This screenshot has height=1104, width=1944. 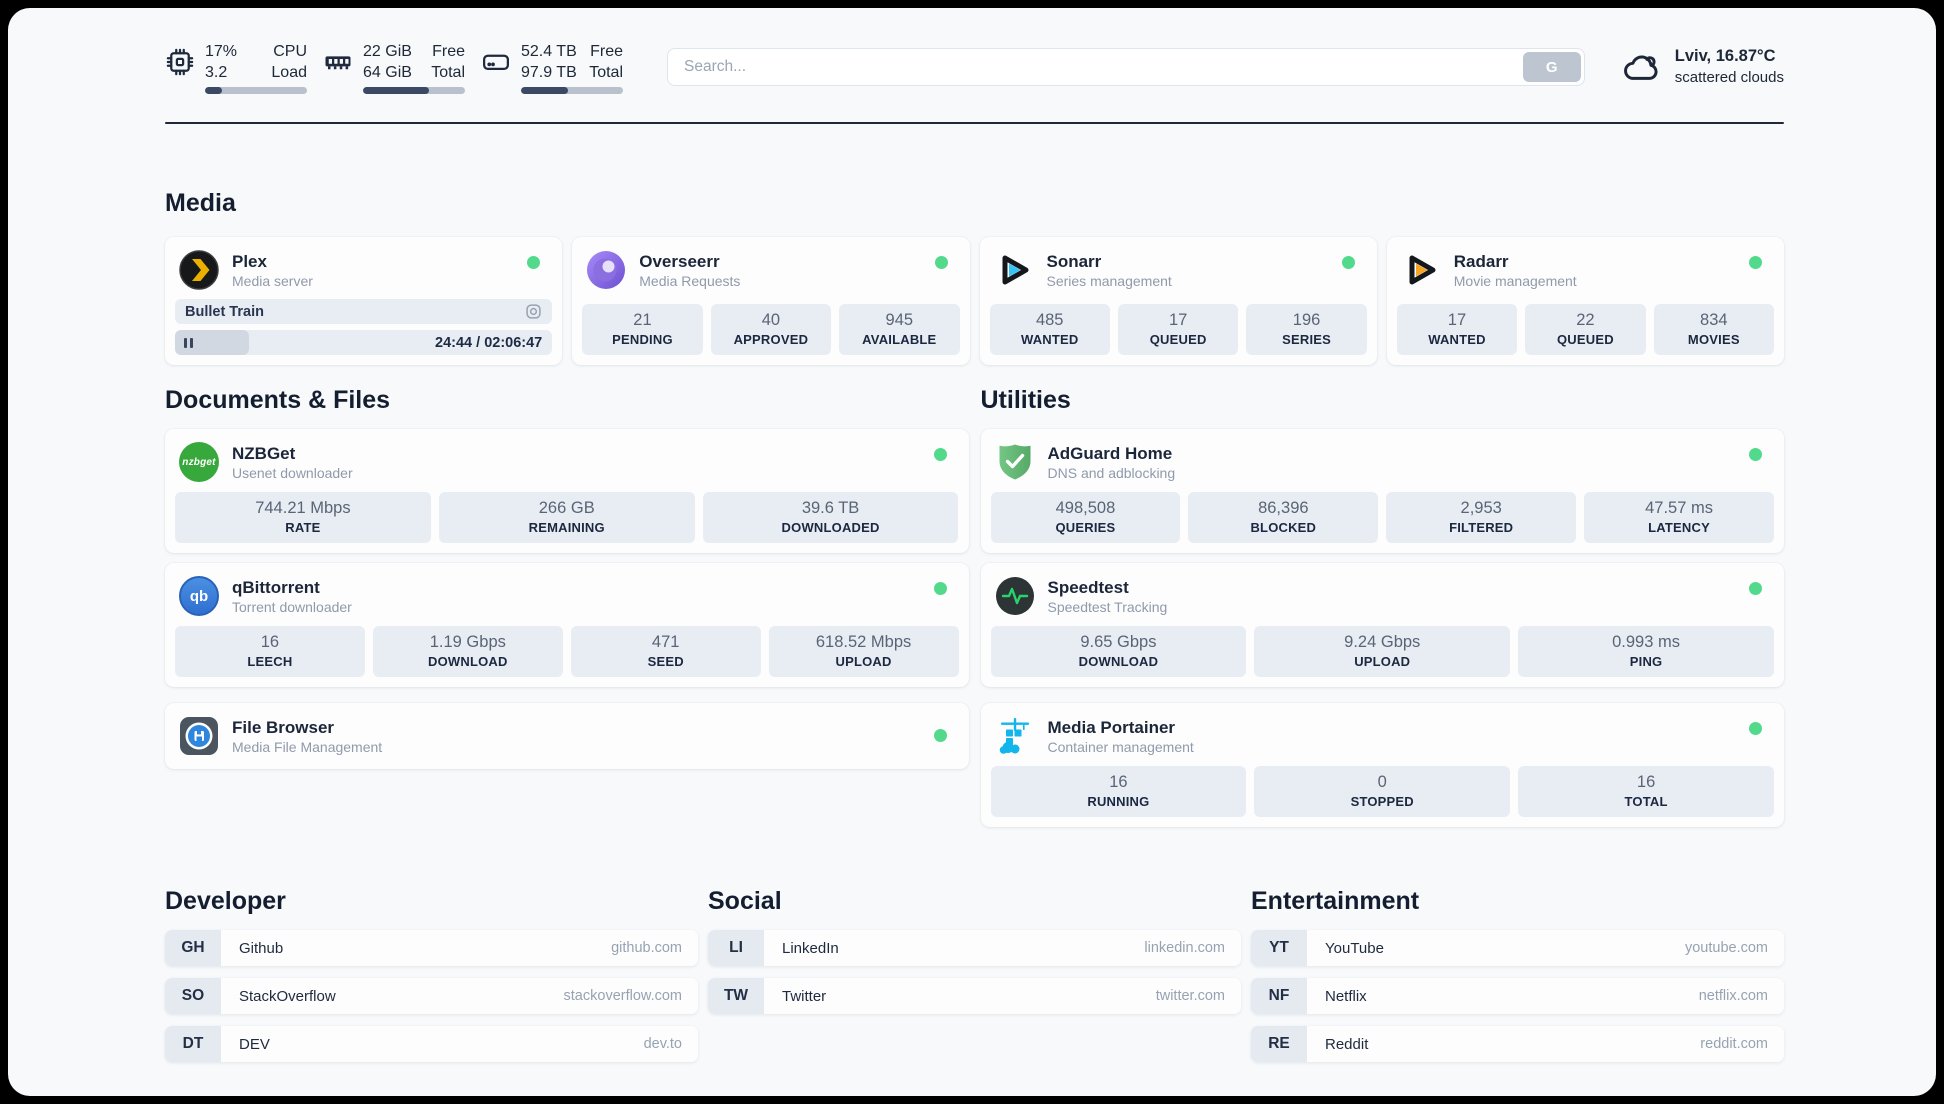 I want to click on stat-remaining: 266 GB REMAINING, so click(x=566, y=517).